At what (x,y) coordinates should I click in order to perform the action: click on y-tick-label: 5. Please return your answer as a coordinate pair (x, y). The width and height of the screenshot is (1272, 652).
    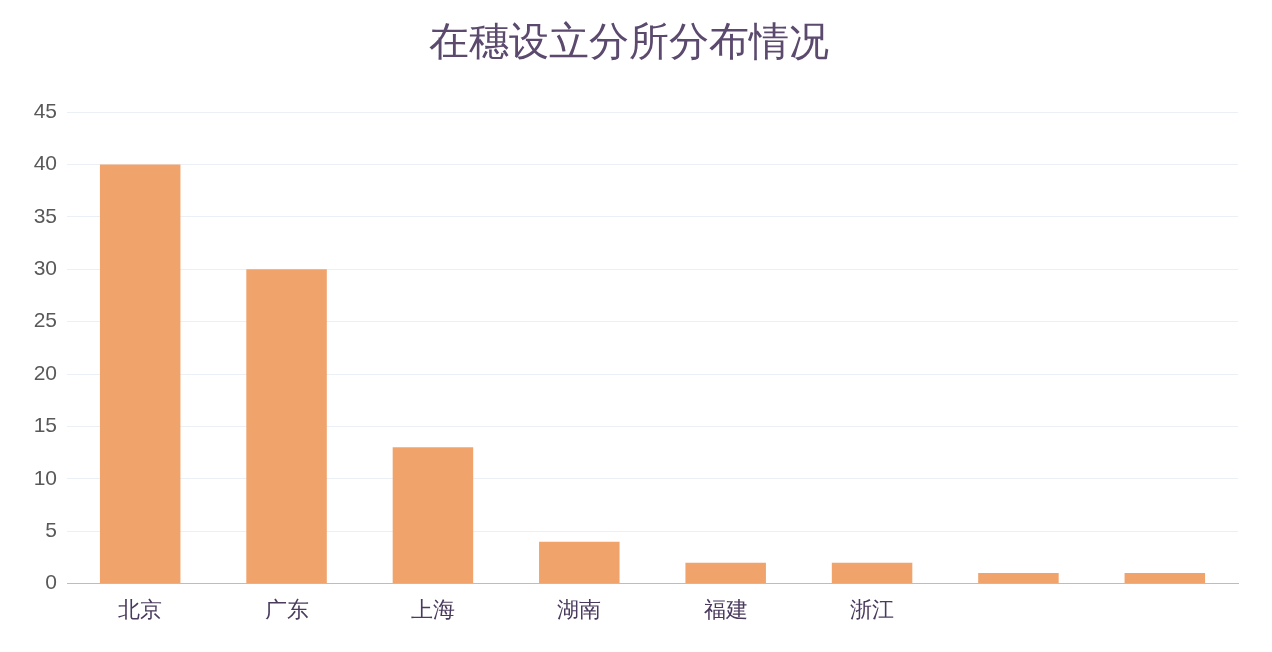
    Looking at the image, I should click on (51, 529).